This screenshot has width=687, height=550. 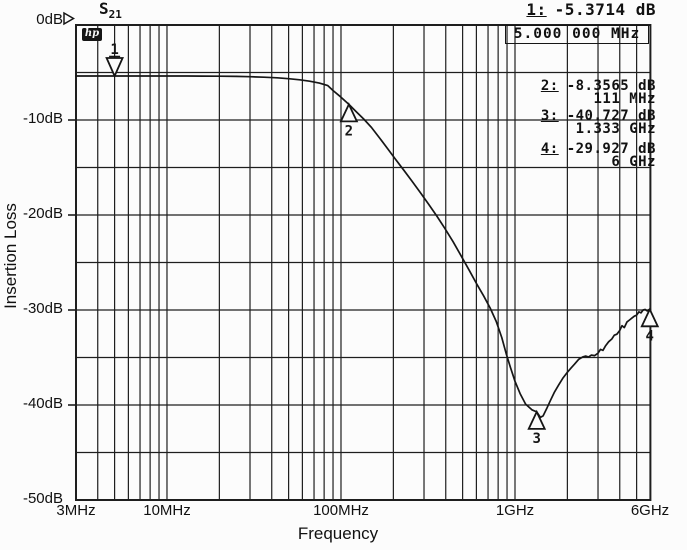 I want to click on stimulus-value: 5.000 000 MHz, so click(x=577, y=34).